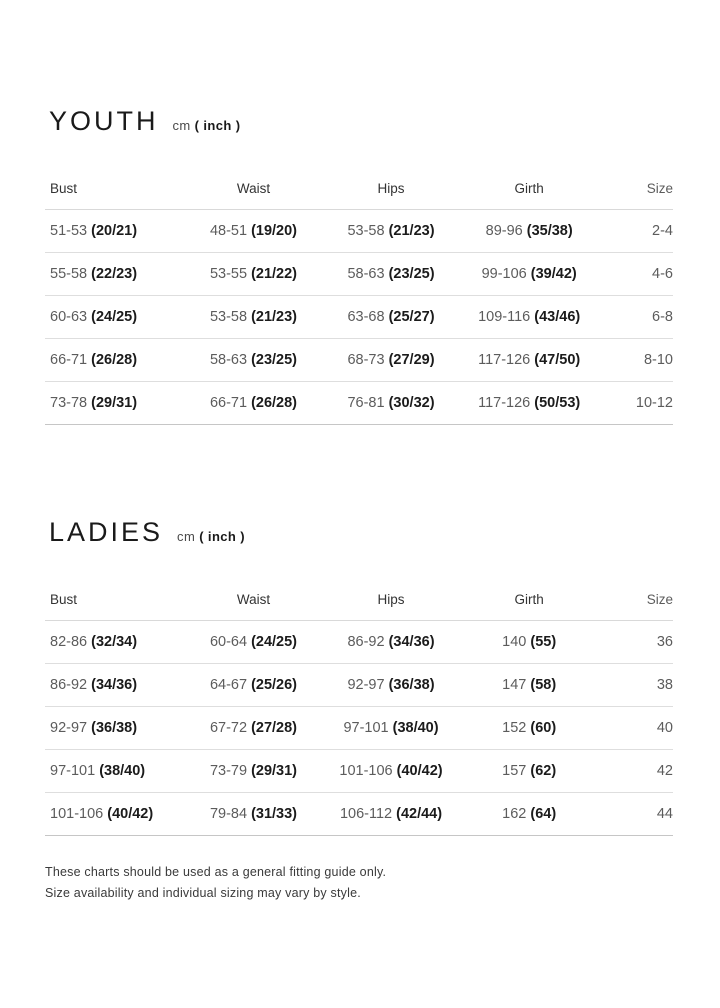 This screenshot has width=720, height=1008. Describe the element at coordinates (113, 274) in the screenshot. I see `bust-cell: 55-58 (22/23)` at that location.